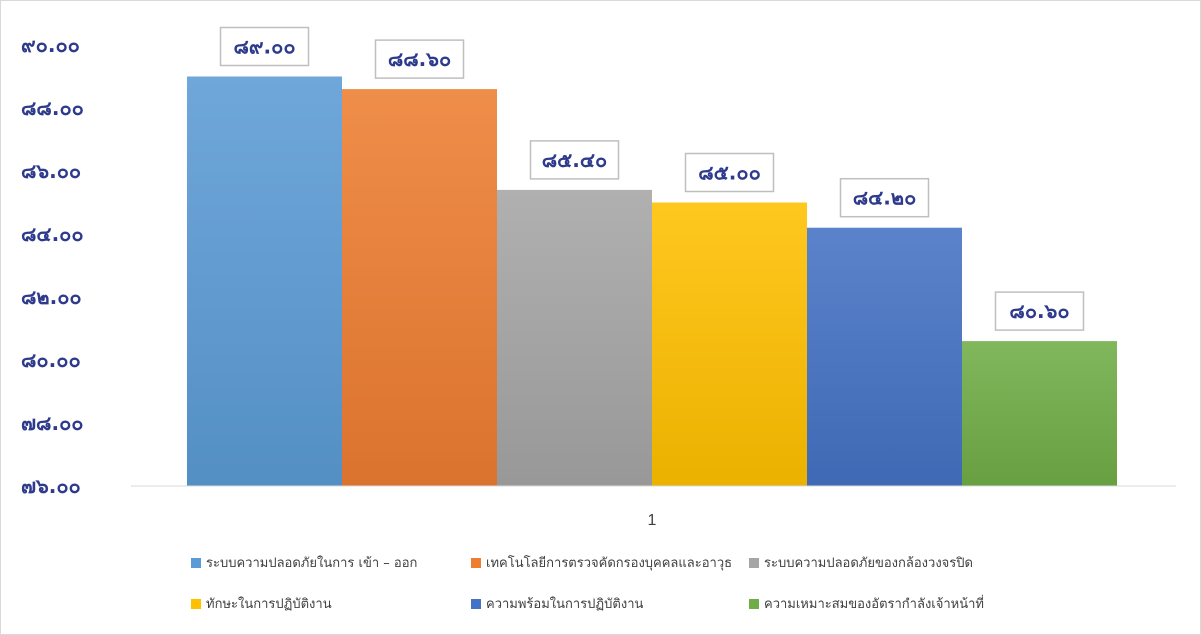 The image size is (1201, 635). I want to click on x-category-label: 1, so click(652, 520).